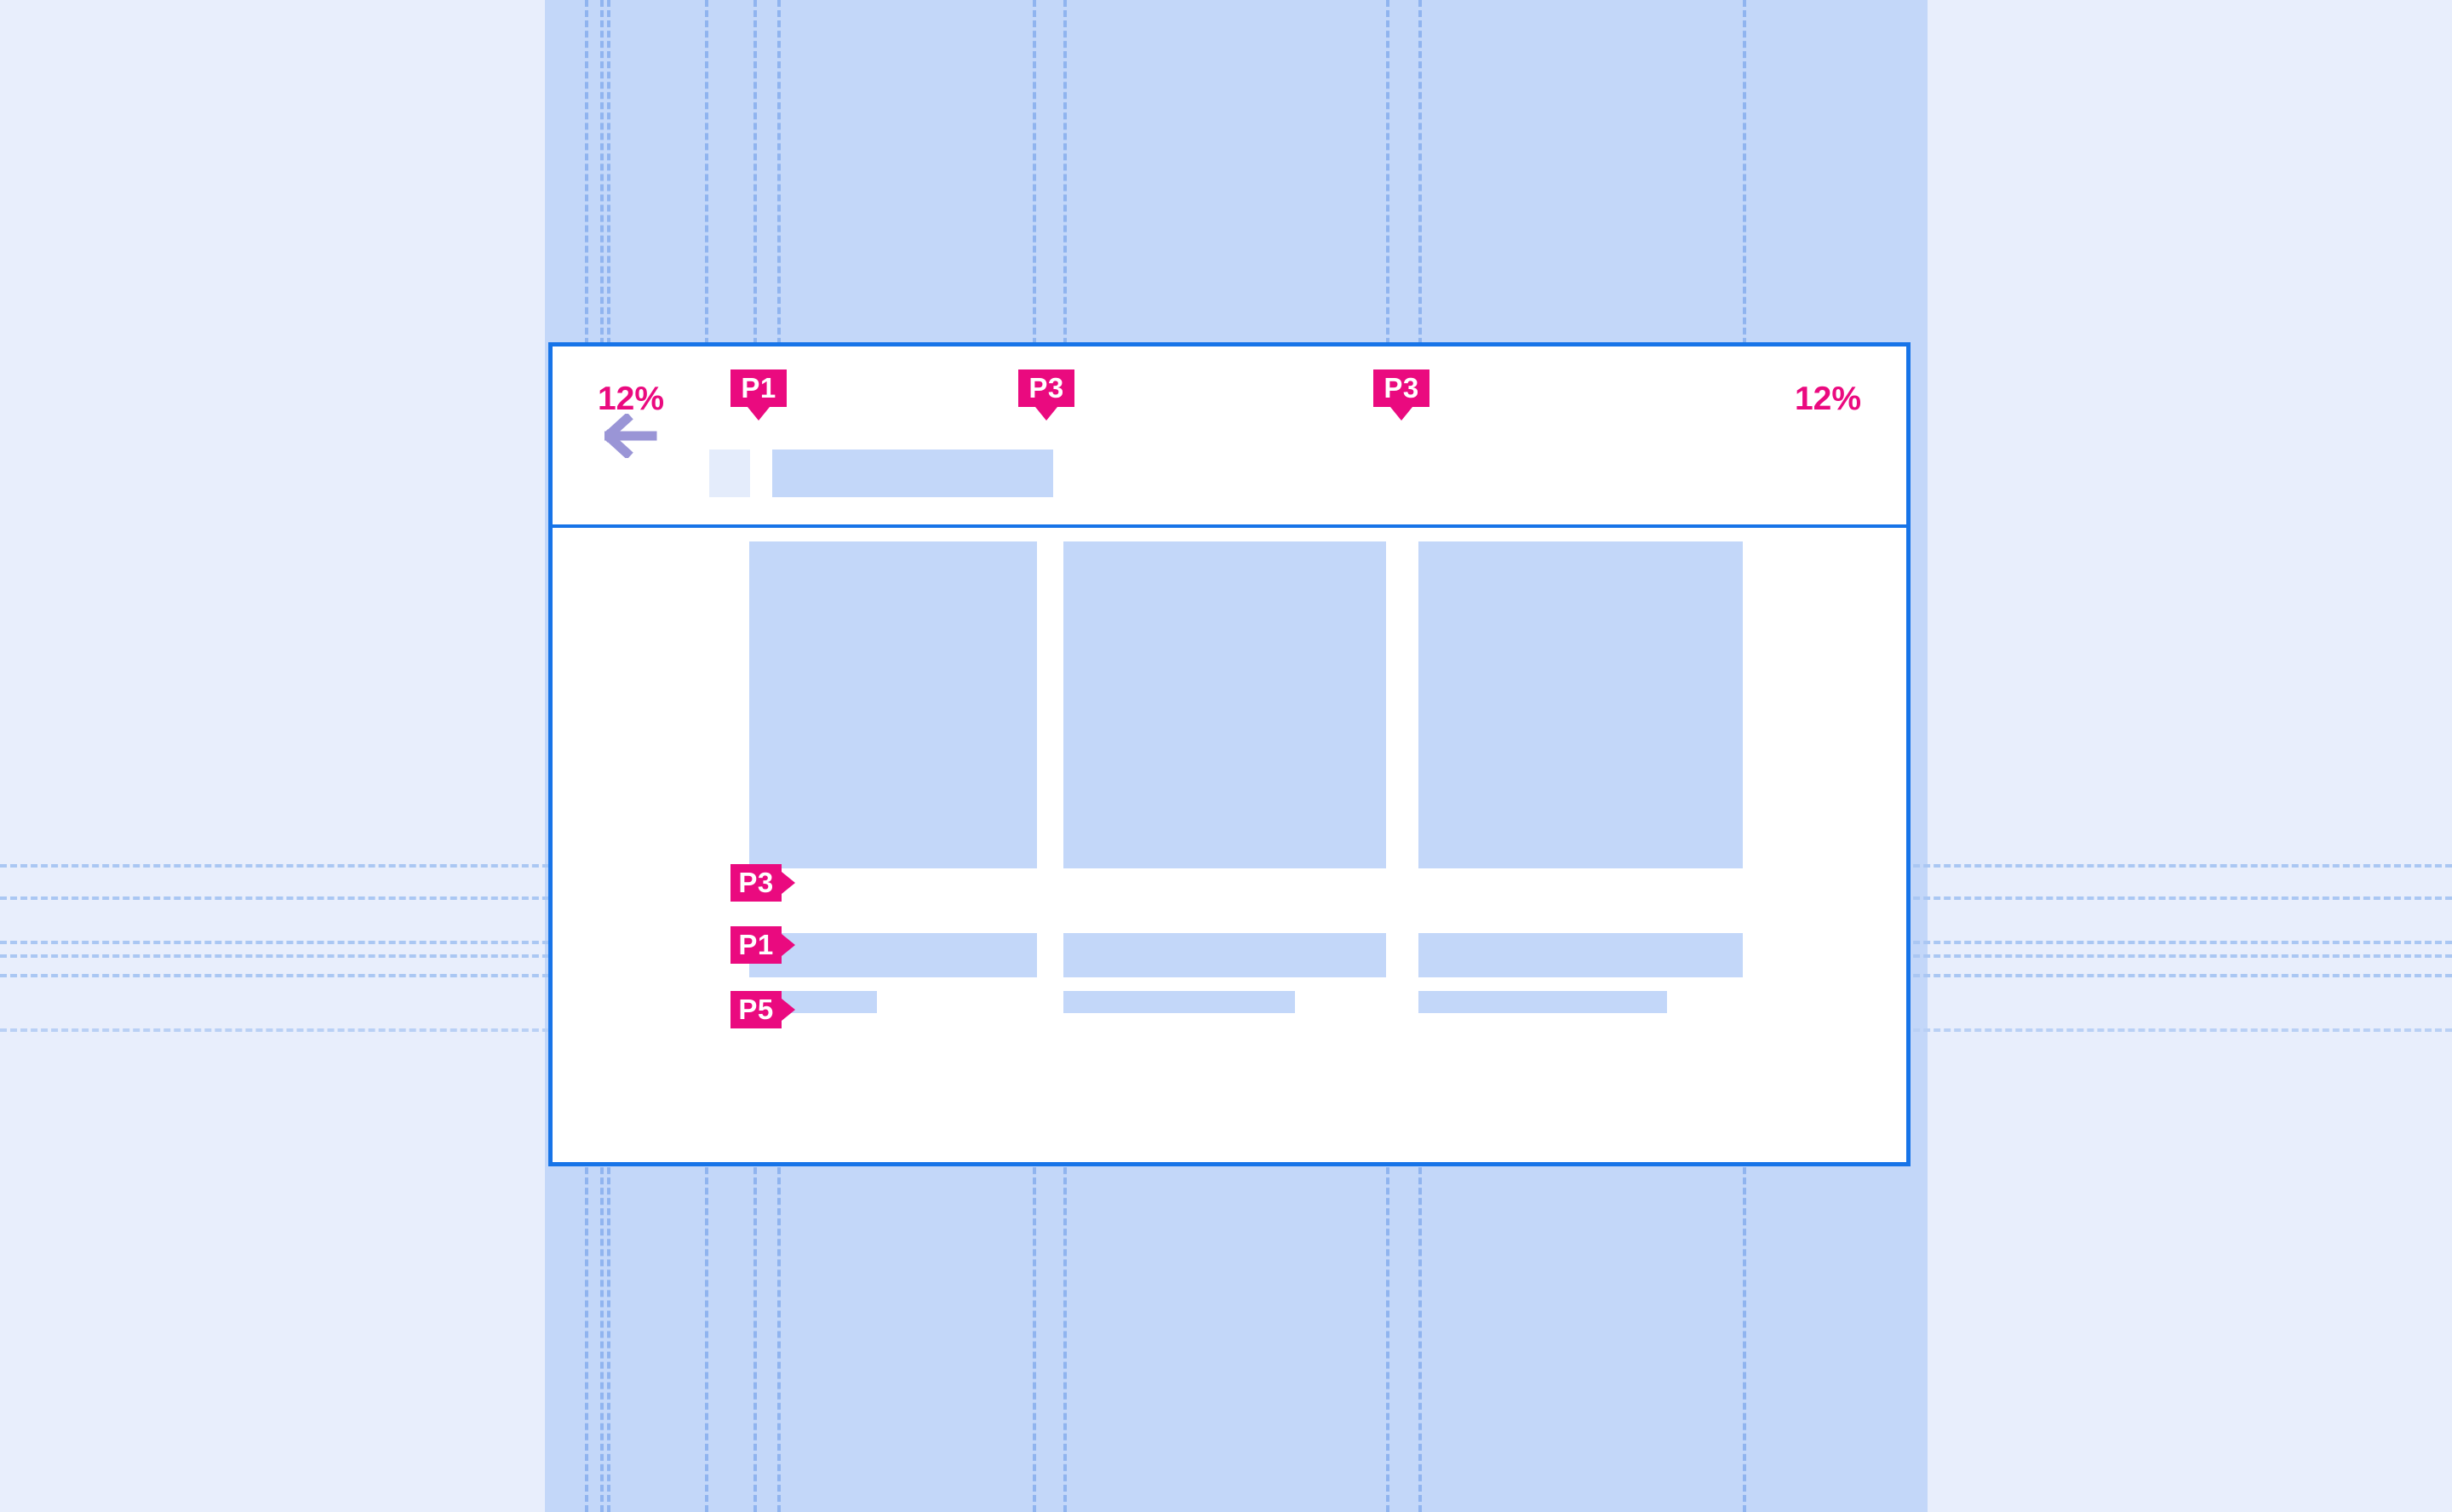 The width and height of the screenshot is (2452, 1512). I want to click on spacing-badge-p3-row: P3, so click(756, 883).